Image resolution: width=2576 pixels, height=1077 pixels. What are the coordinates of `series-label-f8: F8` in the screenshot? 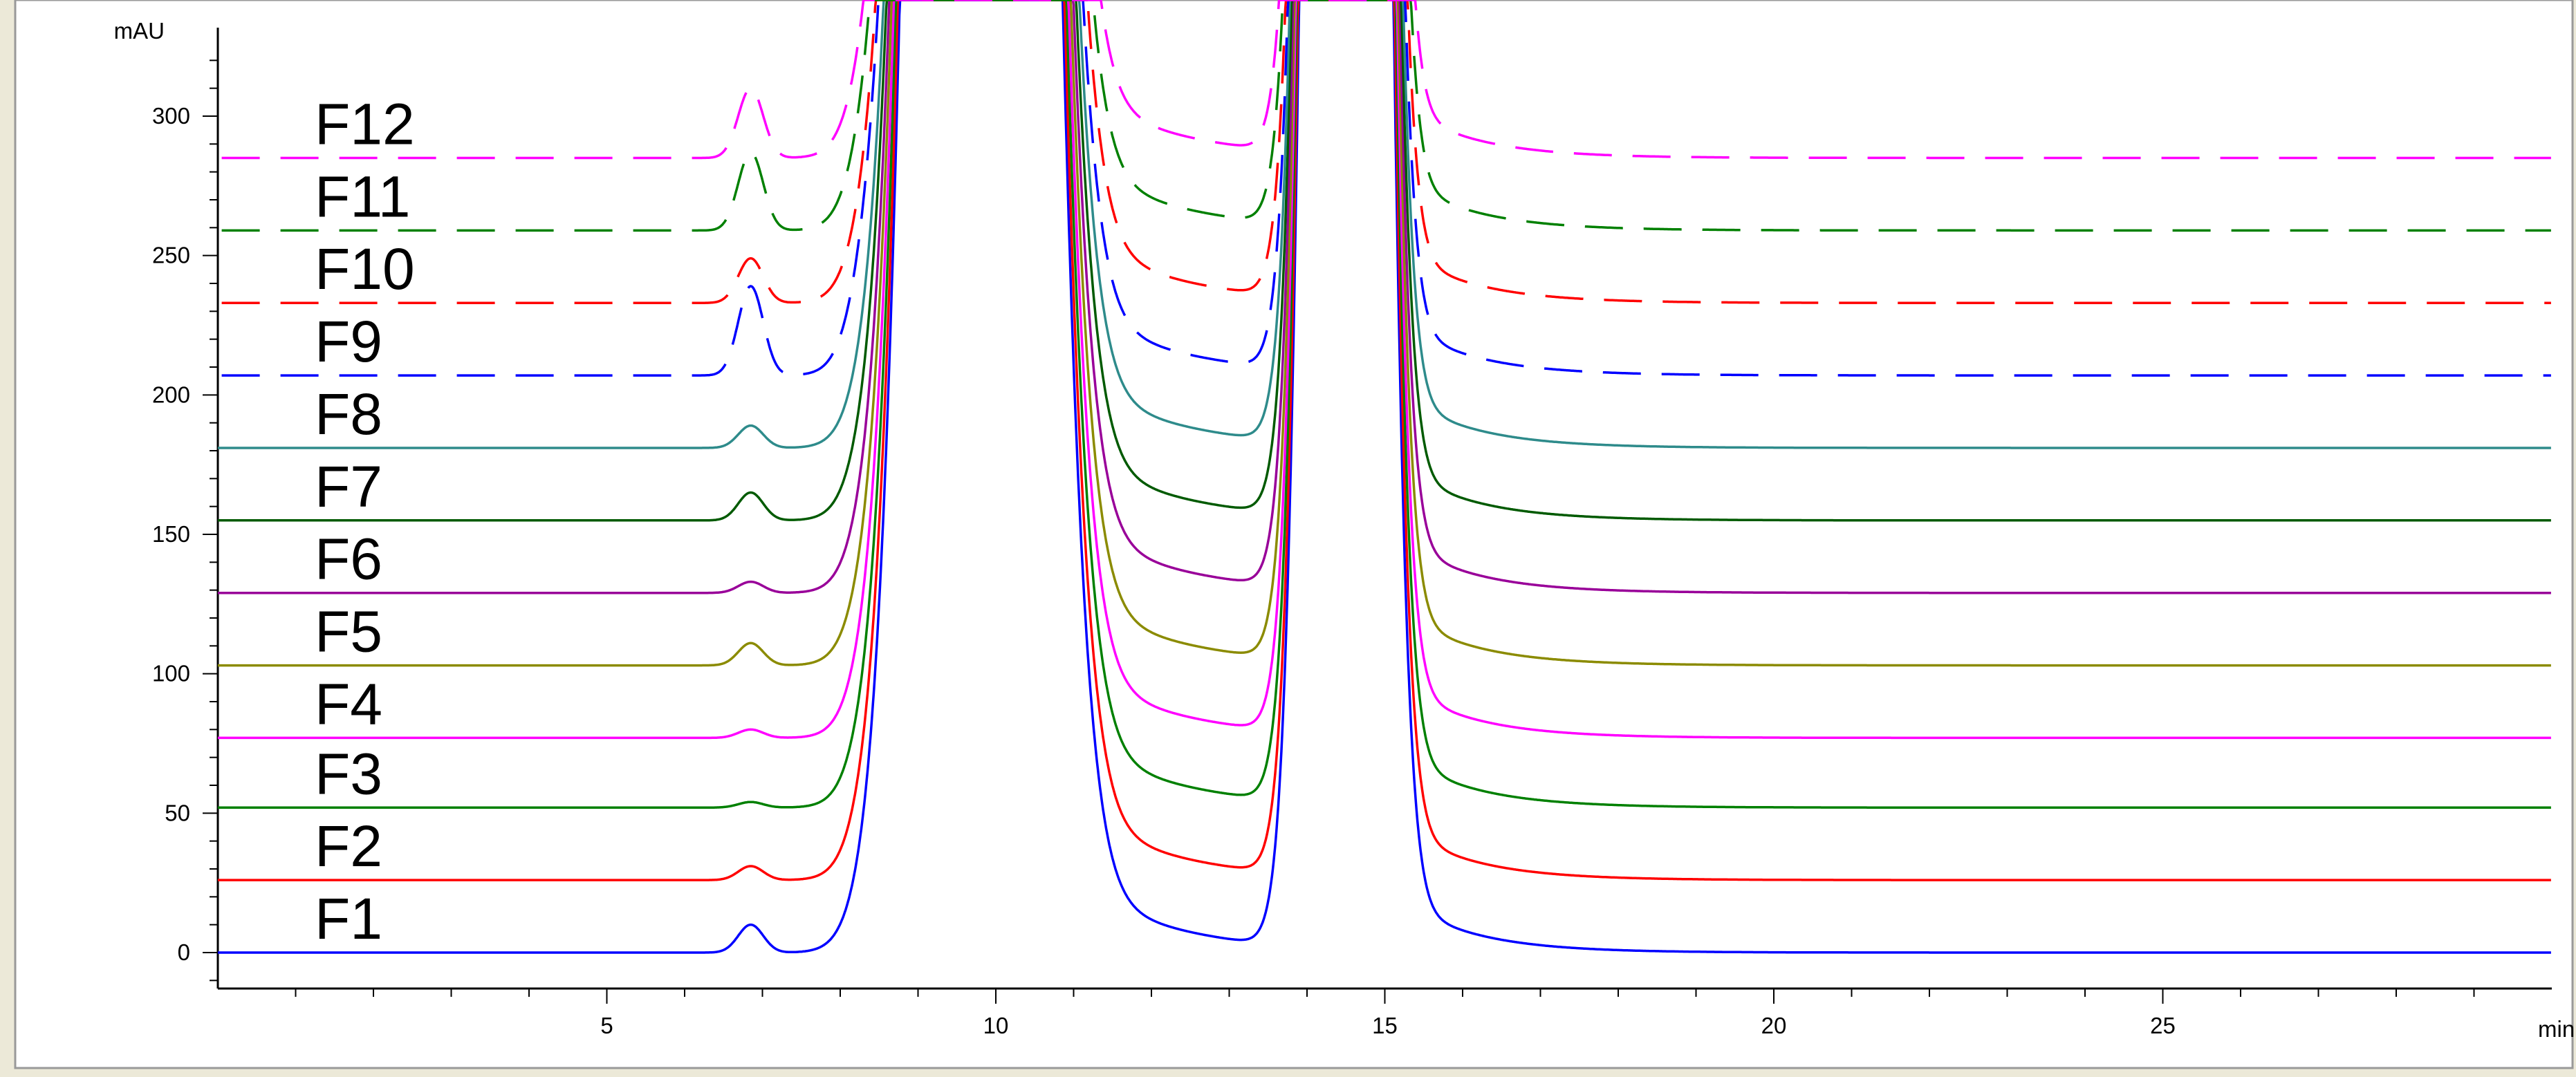 It's located at (349, 415).